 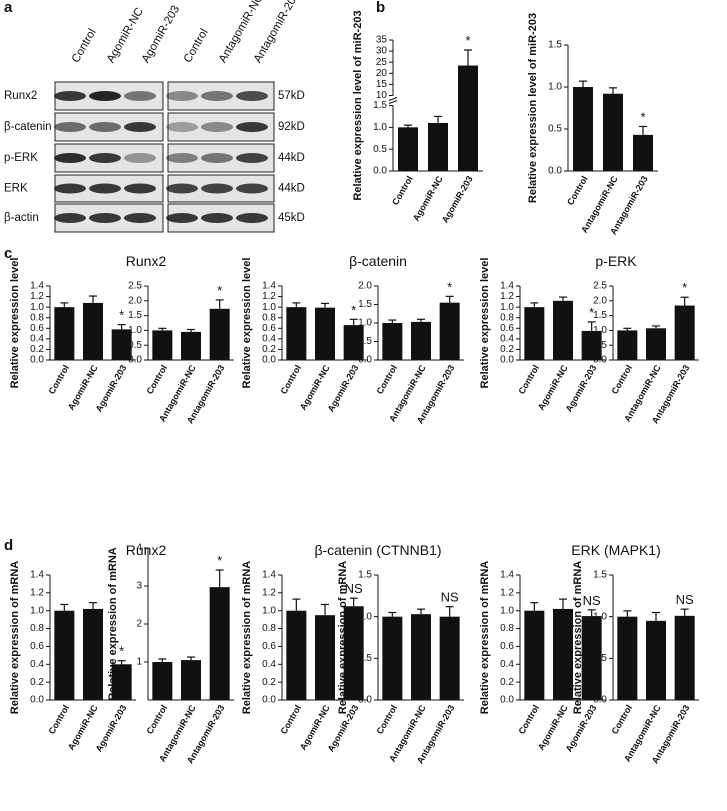 What do you see at coordinates (358, 105) in the screenshot?
I see `y-axis-label: Relative expression level of miR-203` at bounding box center [358, 105].